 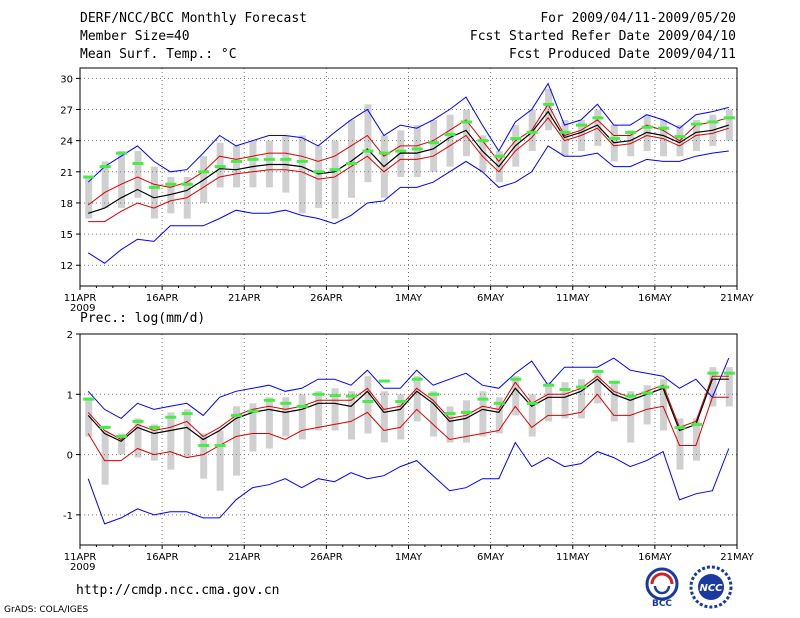 What do you see at coordinates (602, 36) in the screenshot?
I see `forecast-started: Fcst Started Refer Date 2009/04/10` at bounding box center [602, 36].